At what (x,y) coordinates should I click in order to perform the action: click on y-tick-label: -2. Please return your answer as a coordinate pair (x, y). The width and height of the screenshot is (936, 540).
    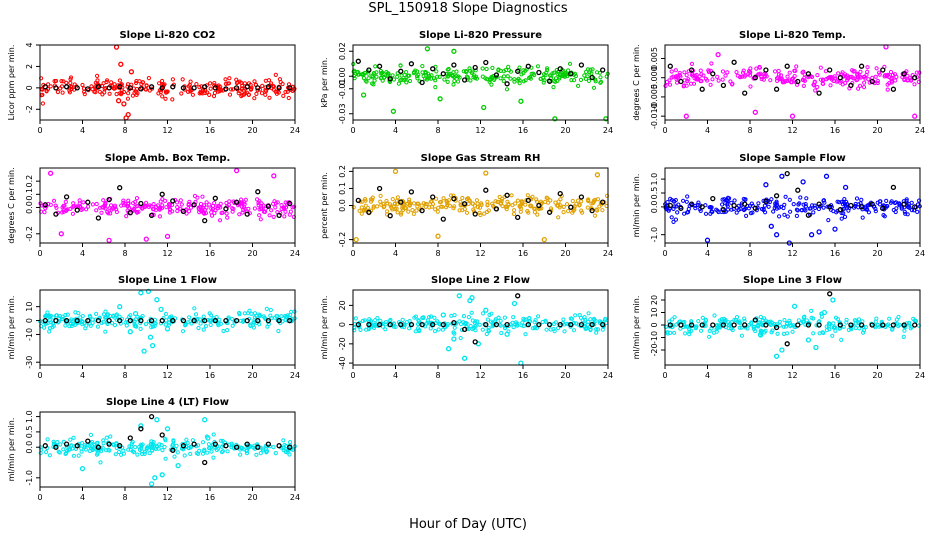
    Looking at the image, I should click on (29, 109).